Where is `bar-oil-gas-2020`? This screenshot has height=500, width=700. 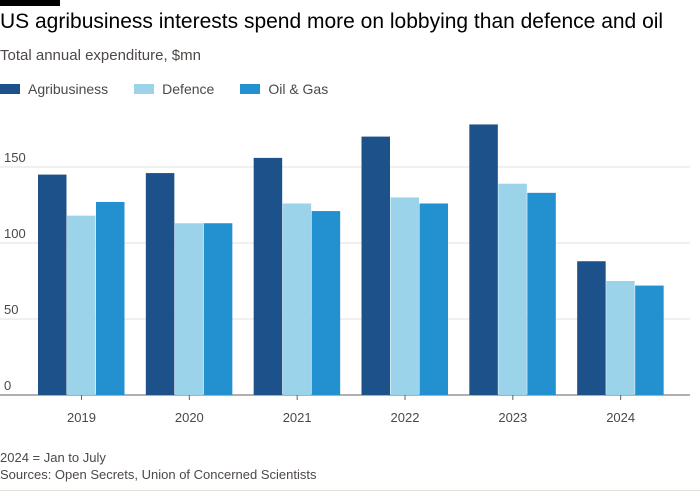 bar-oil-gas-2020 is located at coordinates (218, 309).